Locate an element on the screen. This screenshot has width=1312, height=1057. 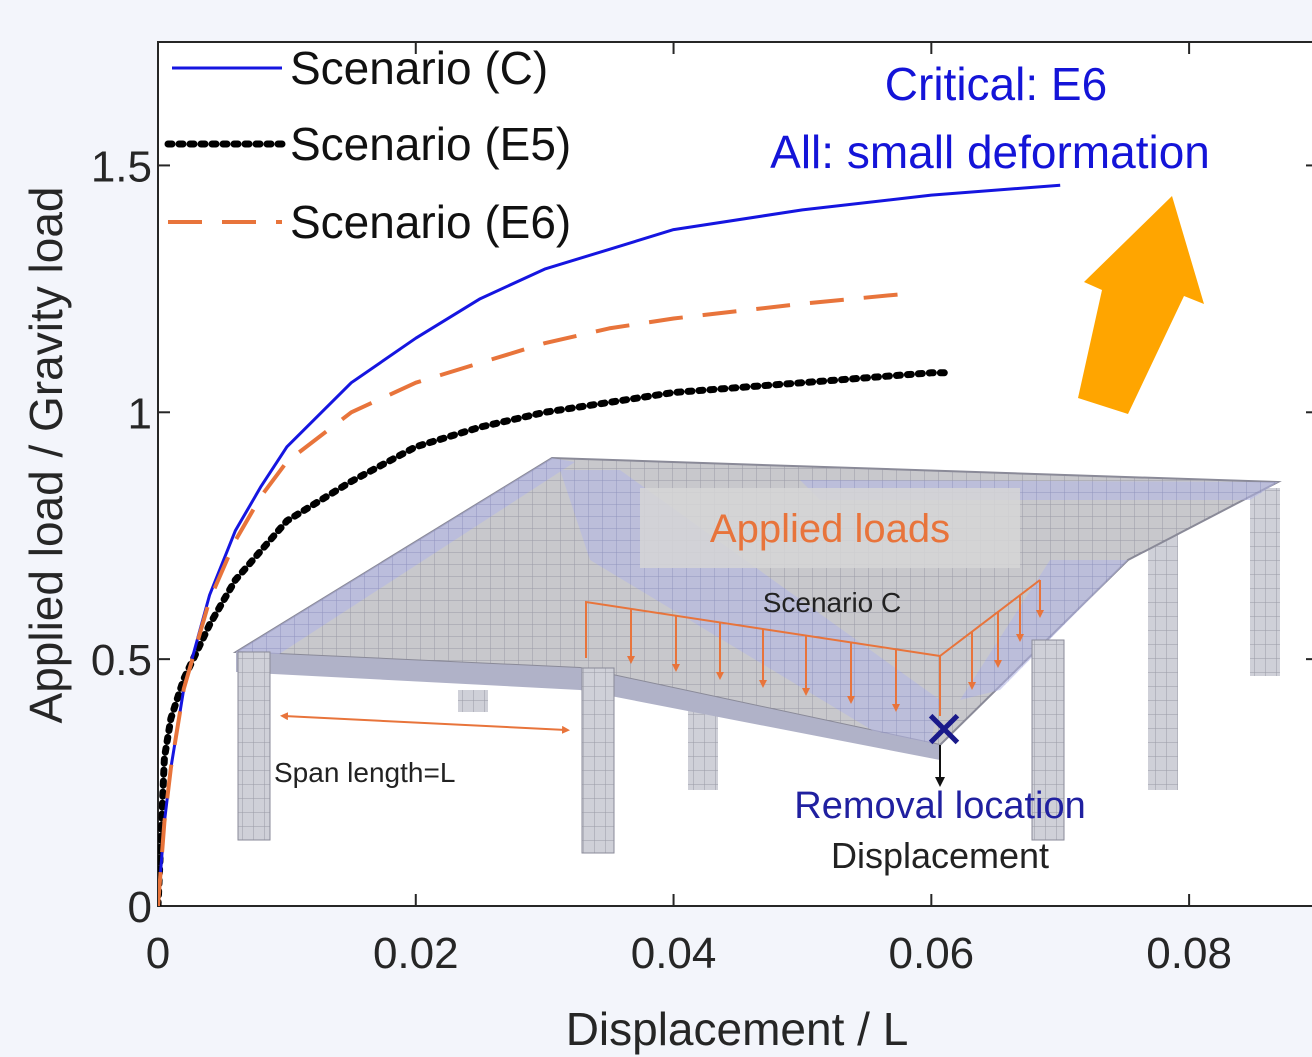
x-tick-label: 0.06 is located at coordinates (932, 953).